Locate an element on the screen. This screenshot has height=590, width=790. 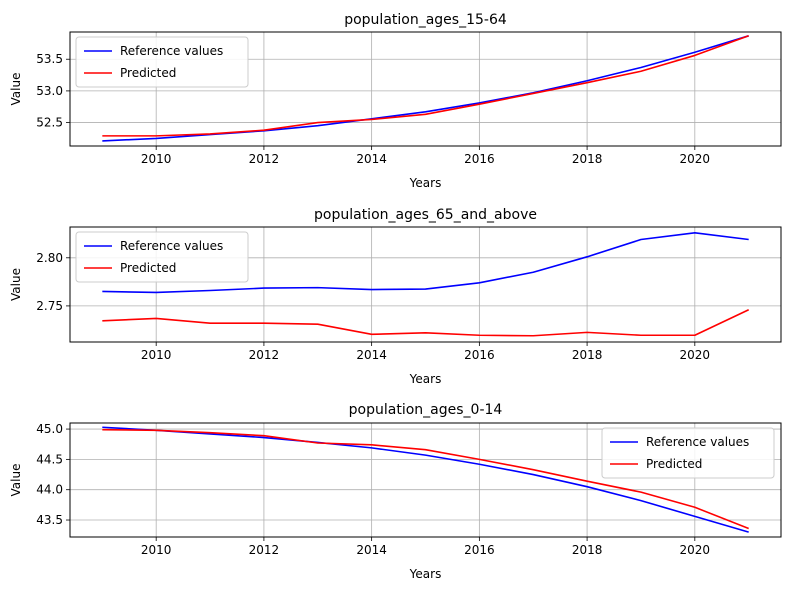
y-tick-label: 43.5 is located at coordinates (49, 520).